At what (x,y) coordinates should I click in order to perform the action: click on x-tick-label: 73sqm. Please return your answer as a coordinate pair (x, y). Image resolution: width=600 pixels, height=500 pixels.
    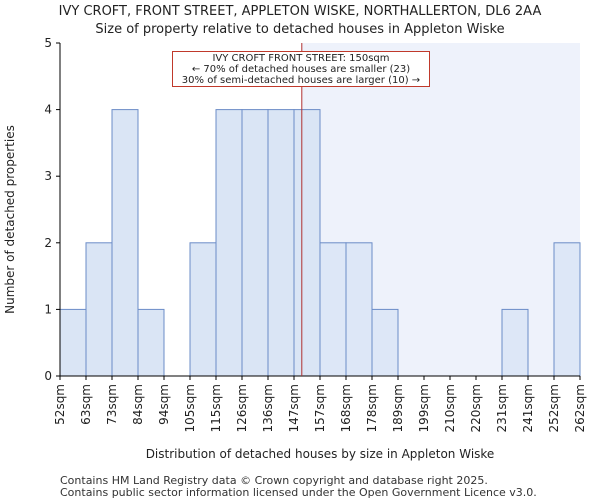
    Looking at the image, I should click on (112, 404).